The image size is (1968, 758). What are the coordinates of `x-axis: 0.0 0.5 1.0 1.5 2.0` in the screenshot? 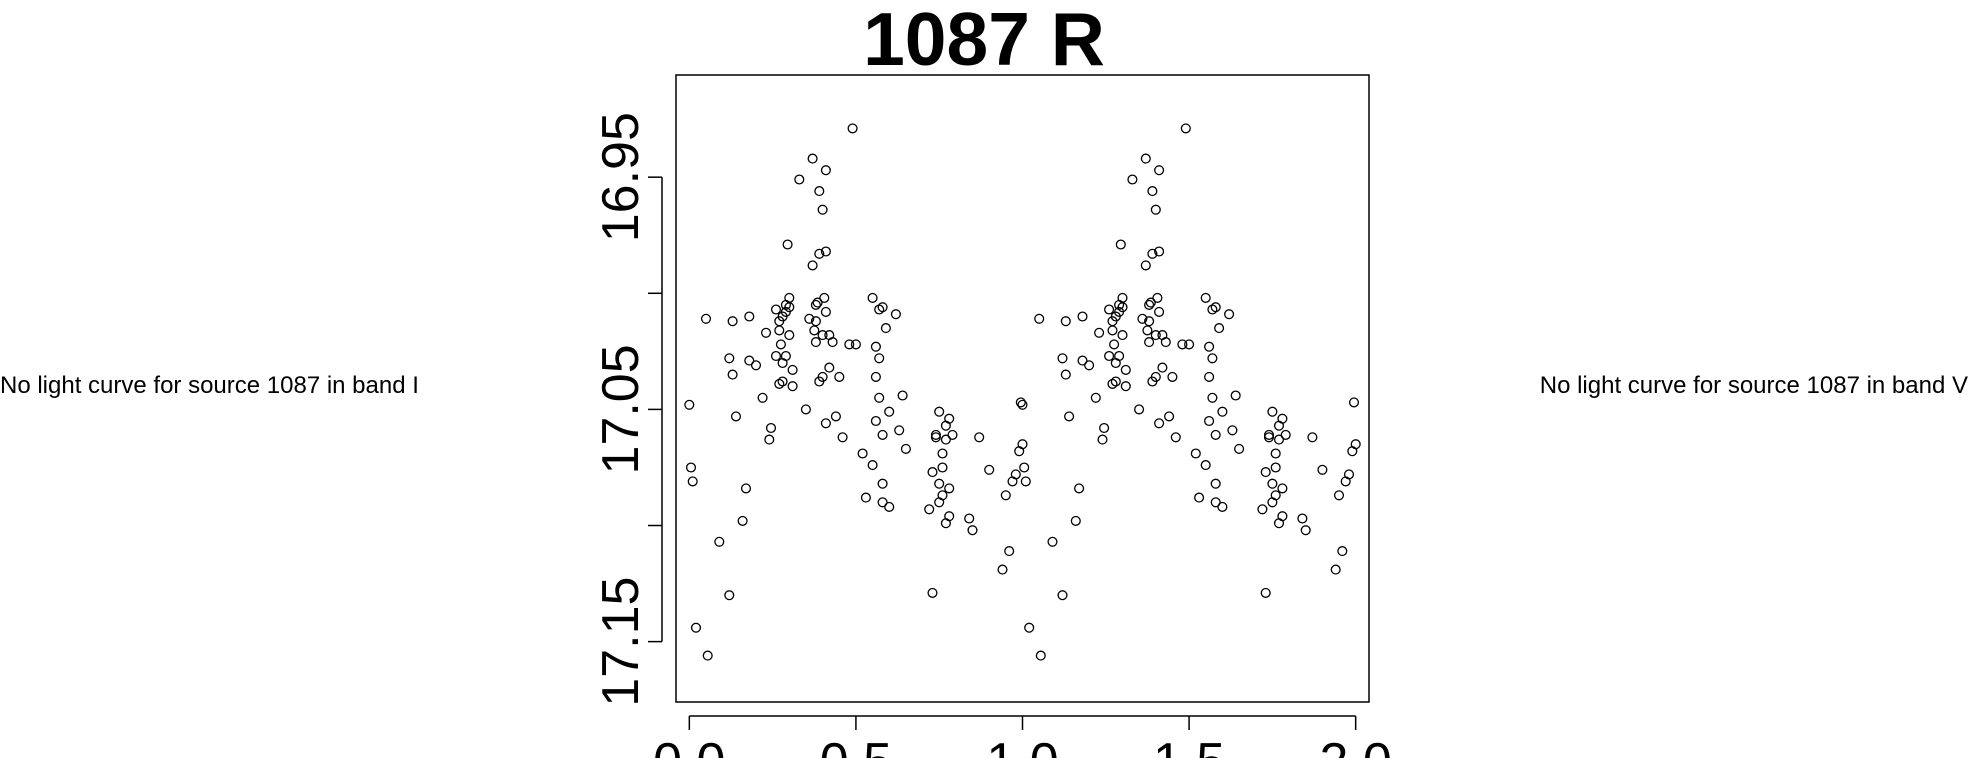 It's located at (1022, 736).